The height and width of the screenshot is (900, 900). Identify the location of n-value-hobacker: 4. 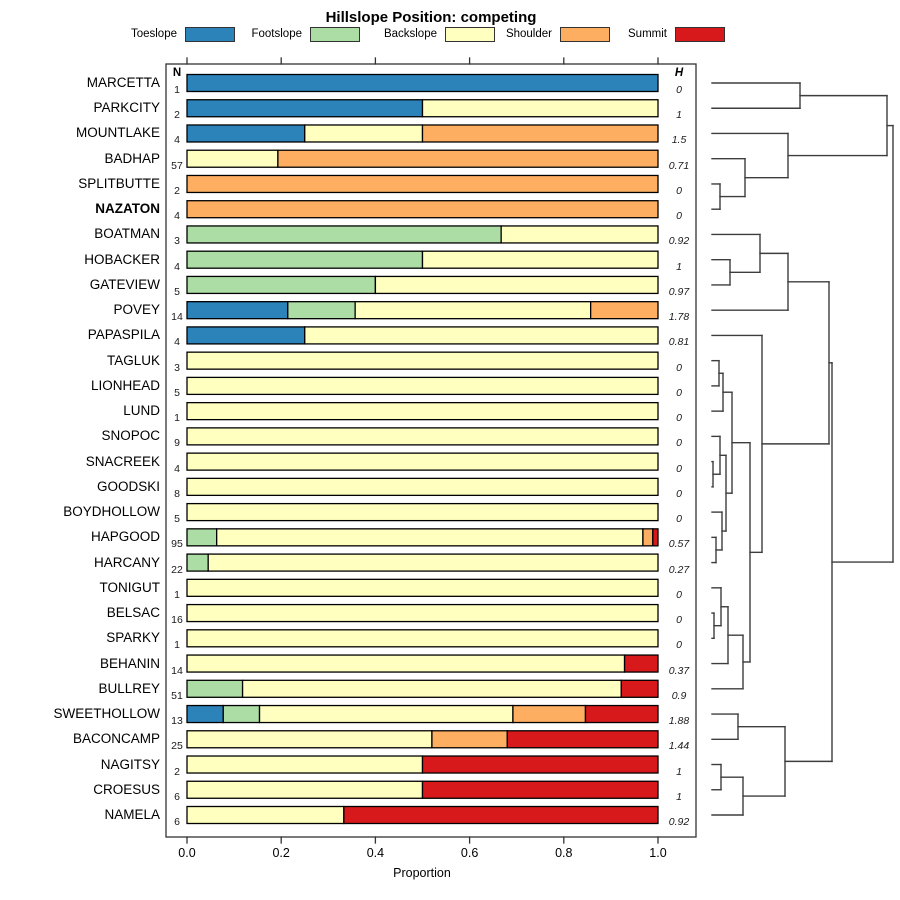
(177, 266).